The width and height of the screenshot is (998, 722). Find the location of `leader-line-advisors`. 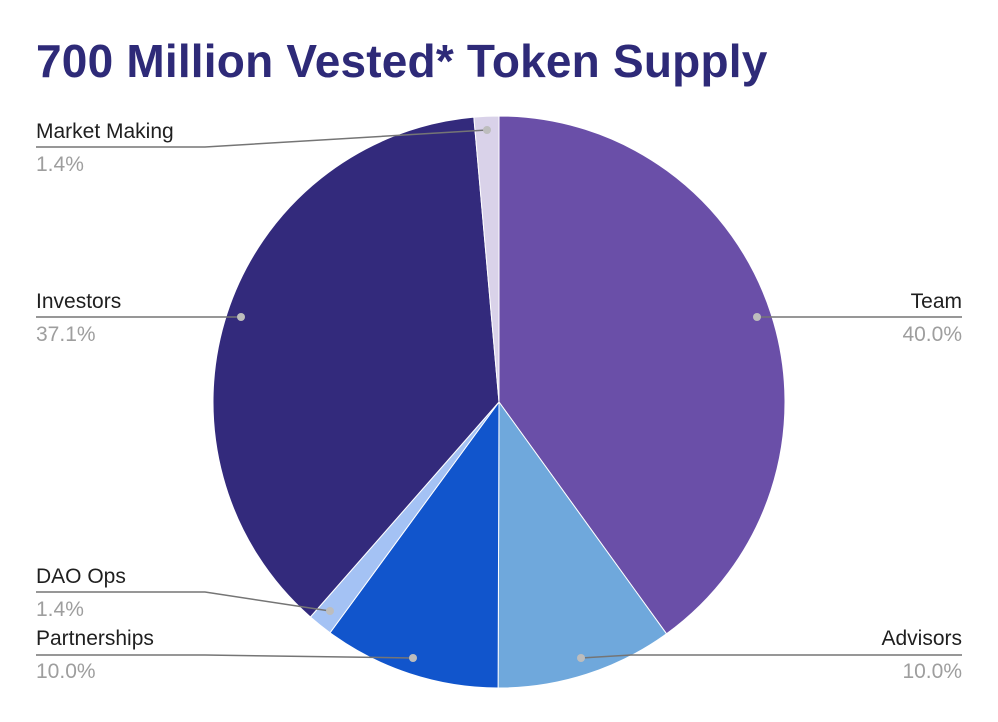

leader-line-advisors is located at coordinates (771, 656).